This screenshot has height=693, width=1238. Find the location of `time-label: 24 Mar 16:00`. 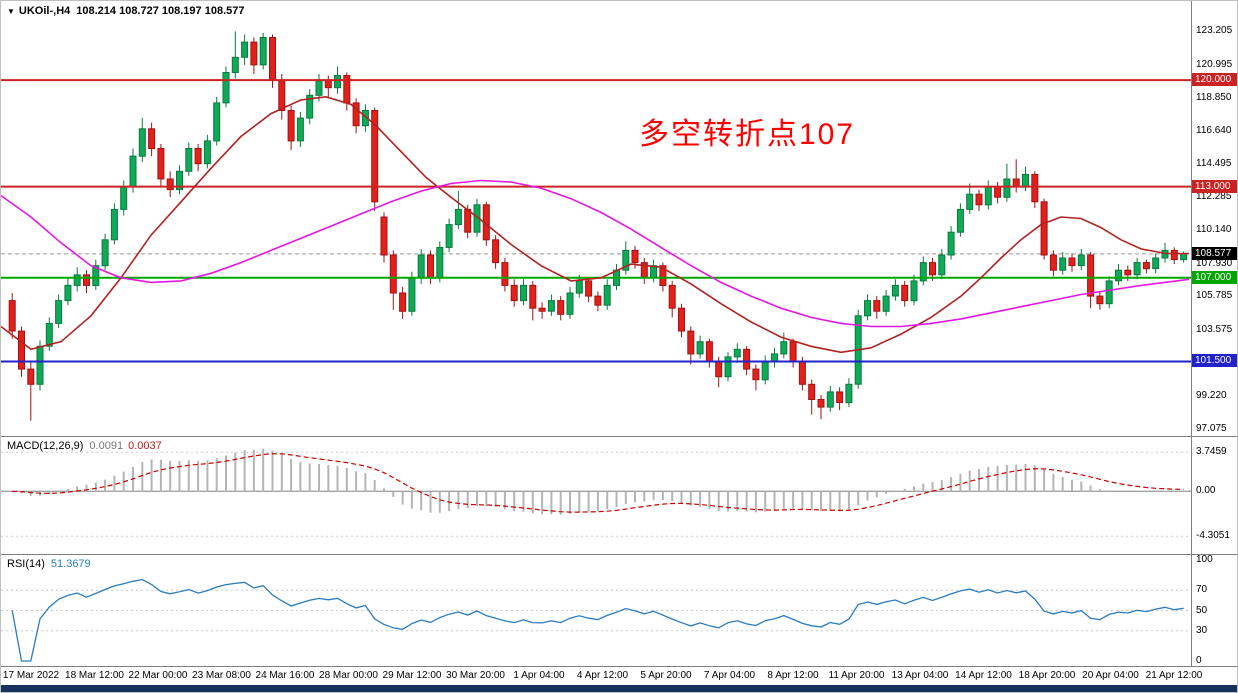

time-label: 24 Mar 16:00 is located at coordinates (285, 675).